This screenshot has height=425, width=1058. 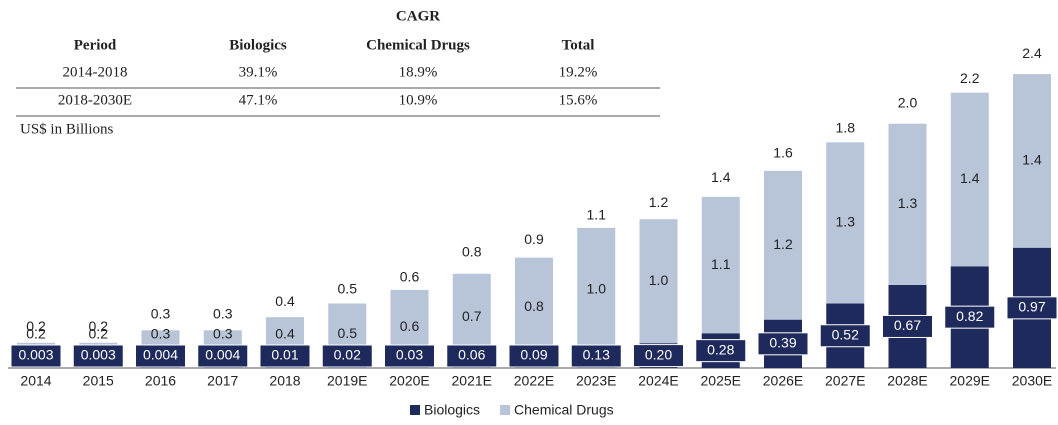 I want to click on x-tick-label: 2017, so click(x=222, y=381).